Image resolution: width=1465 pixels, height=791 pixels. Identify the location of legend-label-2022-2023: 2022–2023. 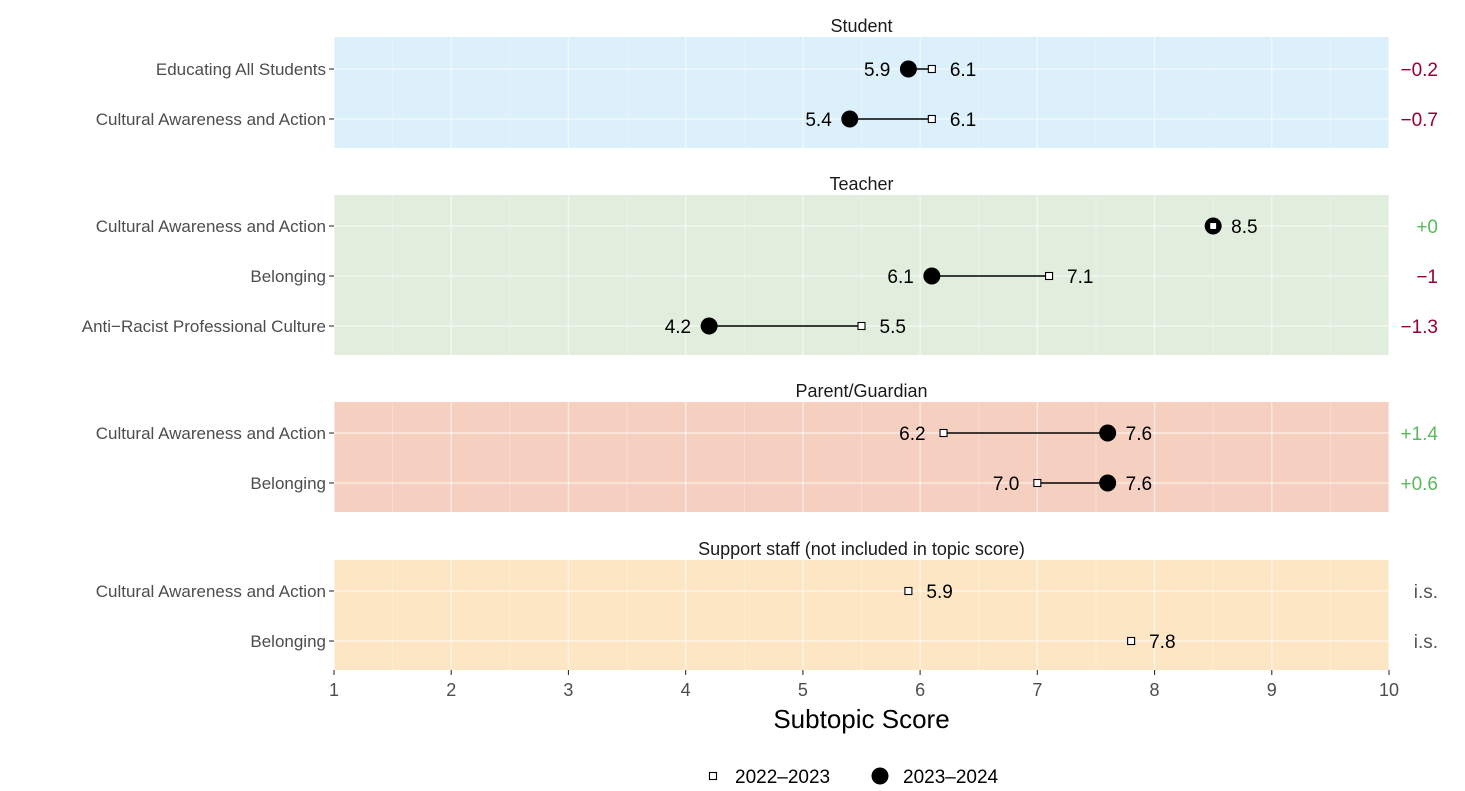
(782, 777).